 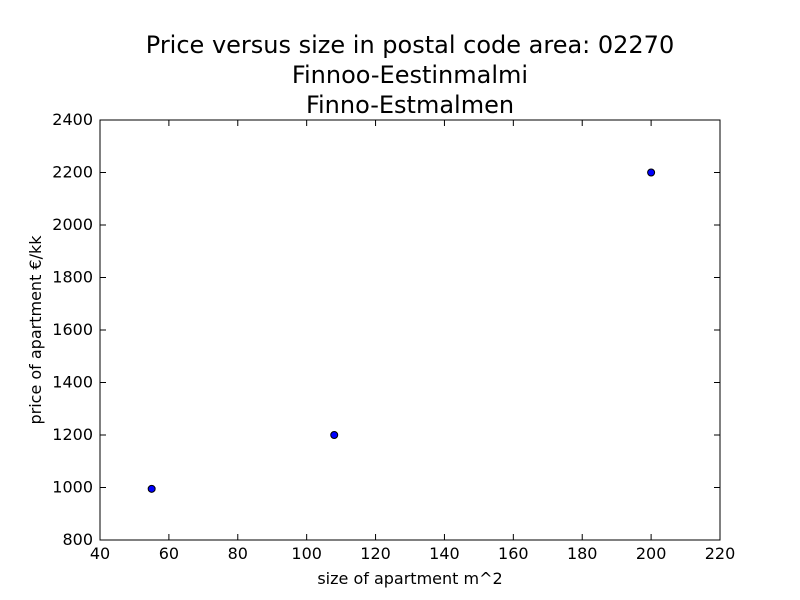 I want to click on y-tick-label: 1800, so click(x=72, y=277).